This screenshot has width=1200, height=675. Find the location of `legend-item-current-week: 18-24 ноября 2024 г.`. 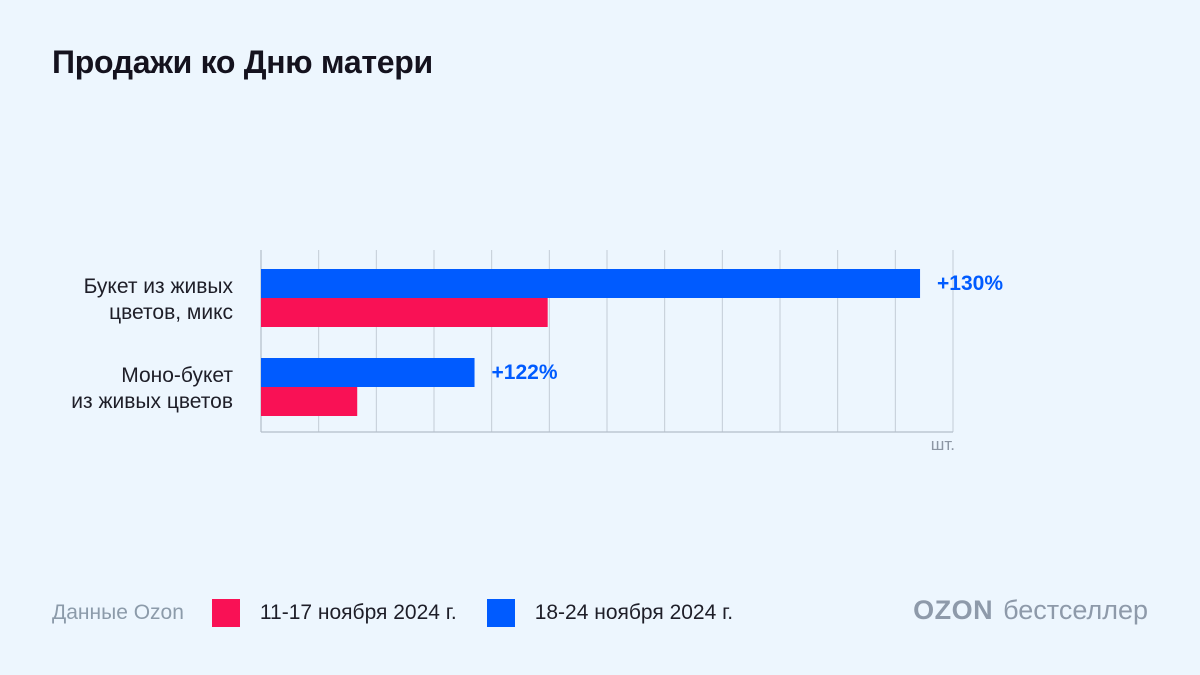

legend-item-current-week: 18-24 ноября 2024 г. is located at coordinates (610, 613).